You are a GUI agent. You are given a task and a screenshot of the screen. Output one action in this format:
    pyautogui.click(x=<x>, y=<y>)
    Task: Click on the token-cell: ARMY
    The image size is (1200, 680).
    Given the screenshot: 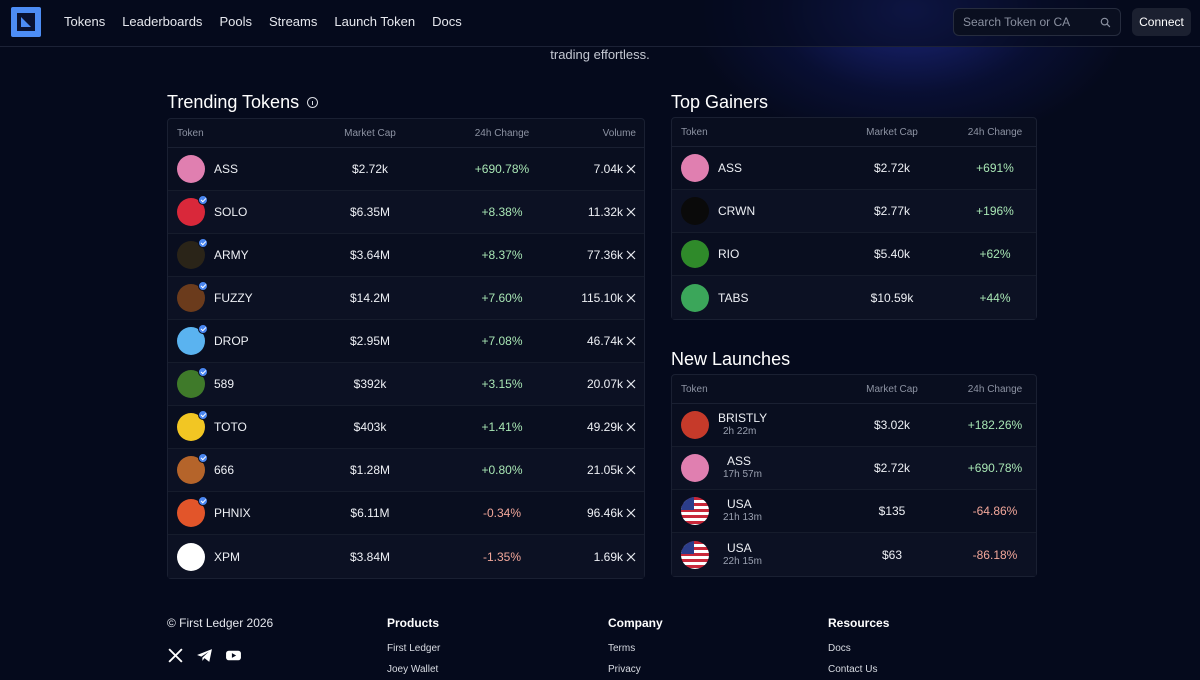 What is the action you would take?
    pyautogui.click(x=241, y=253)
    